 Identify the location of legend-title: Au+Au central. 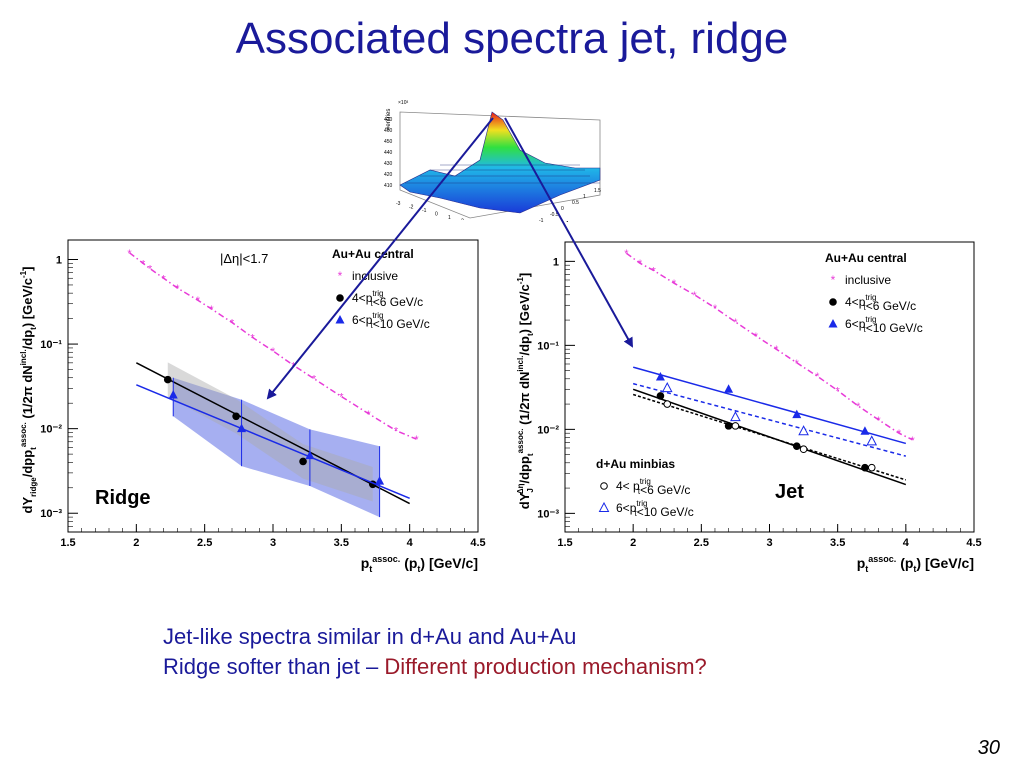
(373, 254).